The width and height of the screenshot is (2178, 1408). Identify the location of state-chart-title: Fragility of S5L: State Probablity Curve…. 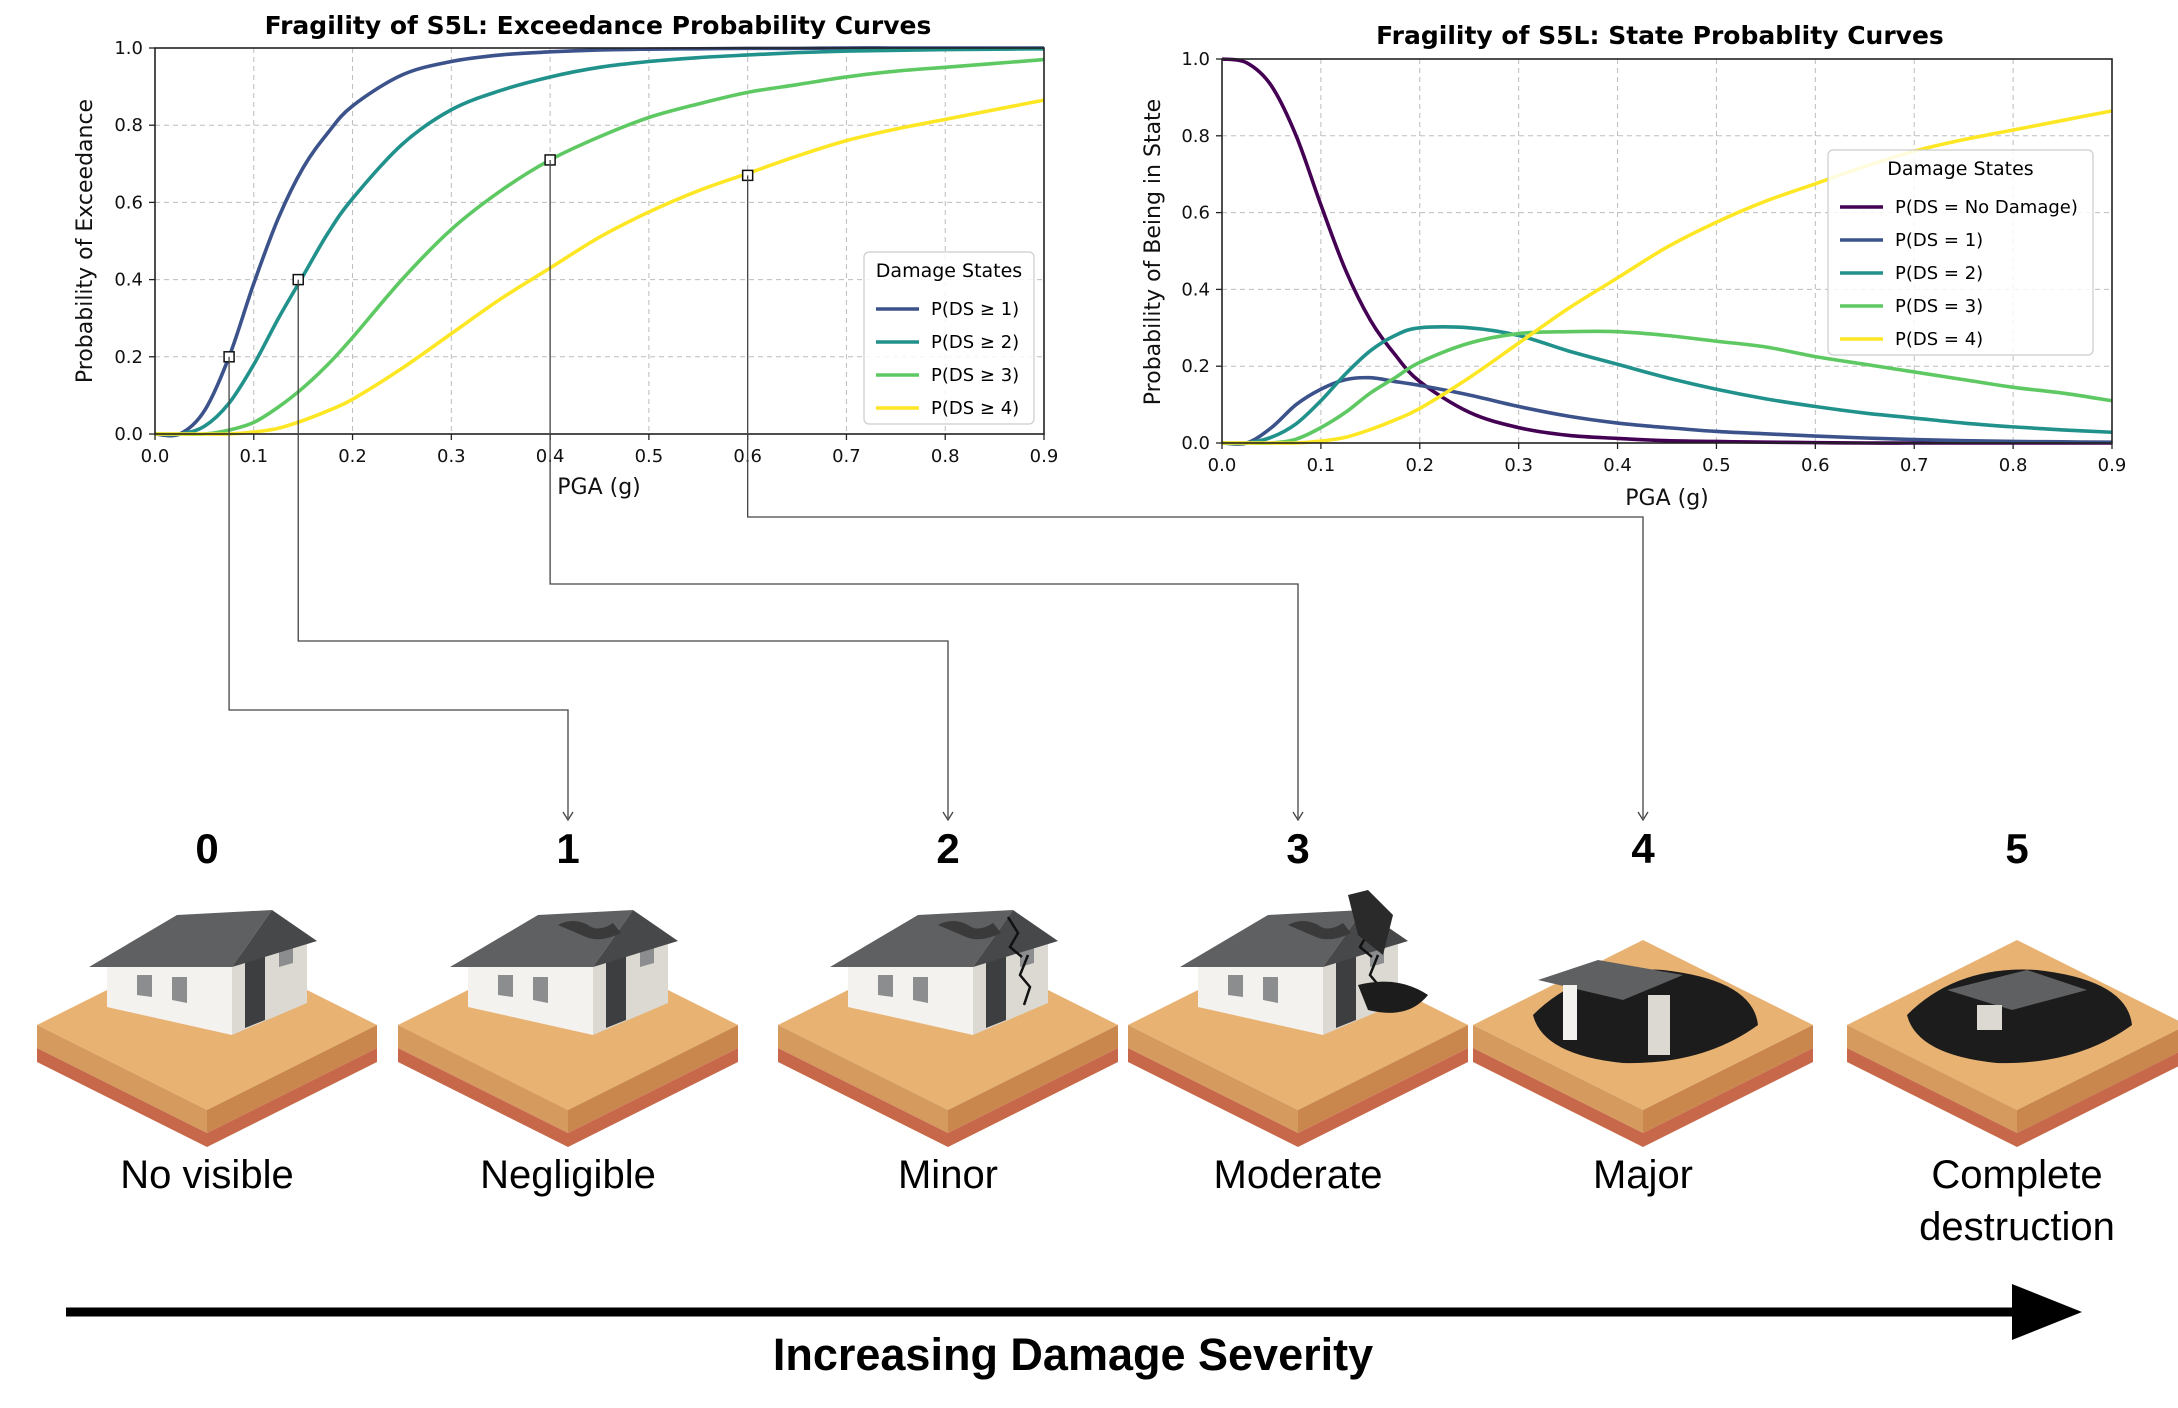
(1660, 35).